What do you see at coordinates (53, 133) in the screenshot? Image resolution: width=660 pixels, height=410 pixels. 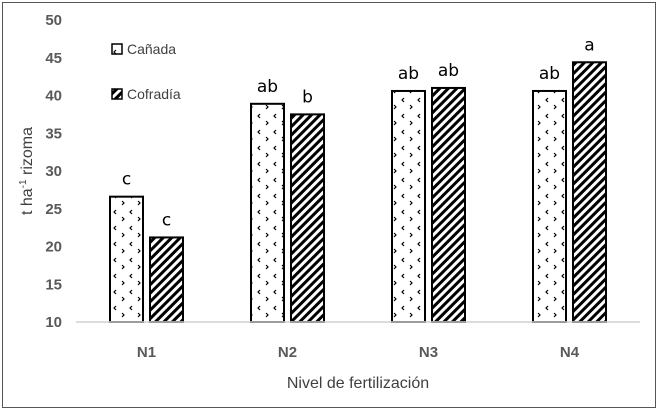 I see `y-tick-label: 35` at bounding box center [53, 133].